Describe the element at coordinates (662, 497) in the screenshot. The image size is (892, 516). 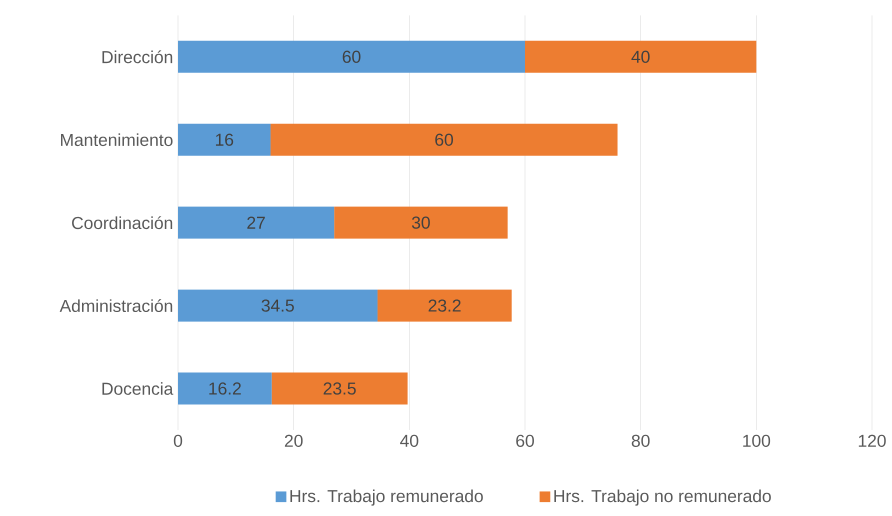
I see `legend-label: Hrs. Trabajo no remunerado` at that location.